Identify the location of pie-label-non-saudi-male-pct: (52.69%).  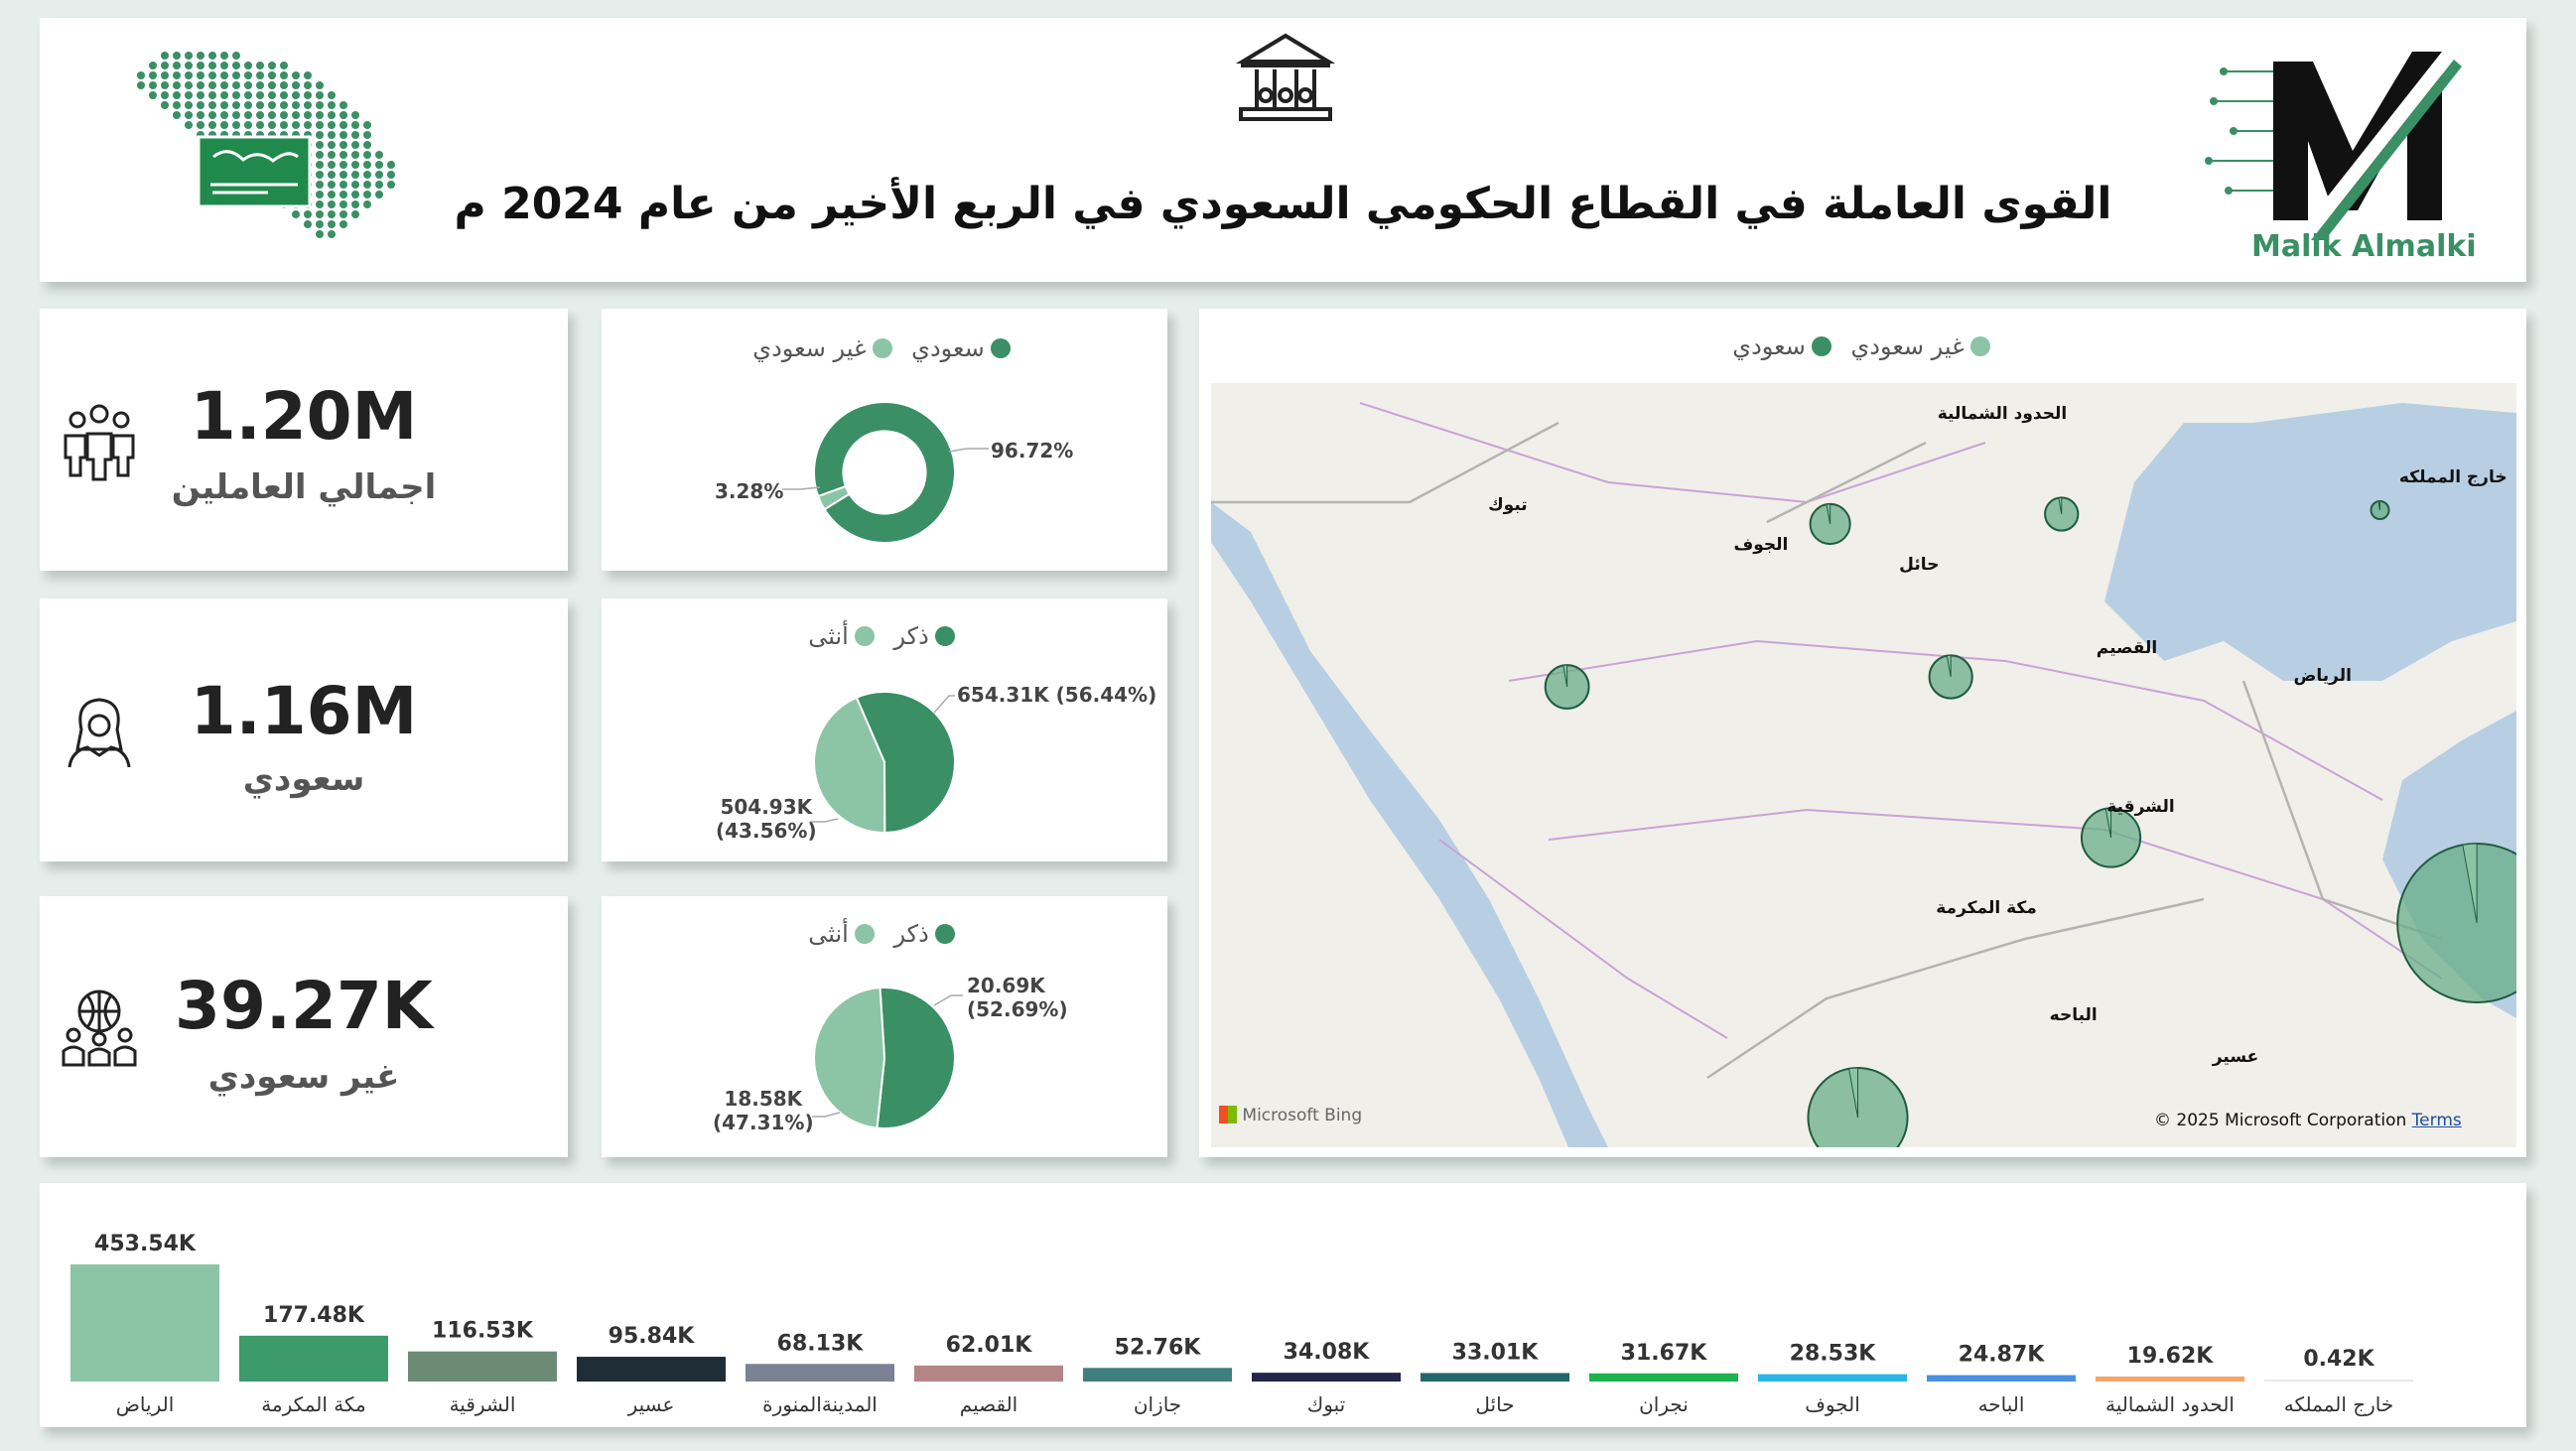
(1017, 1009).